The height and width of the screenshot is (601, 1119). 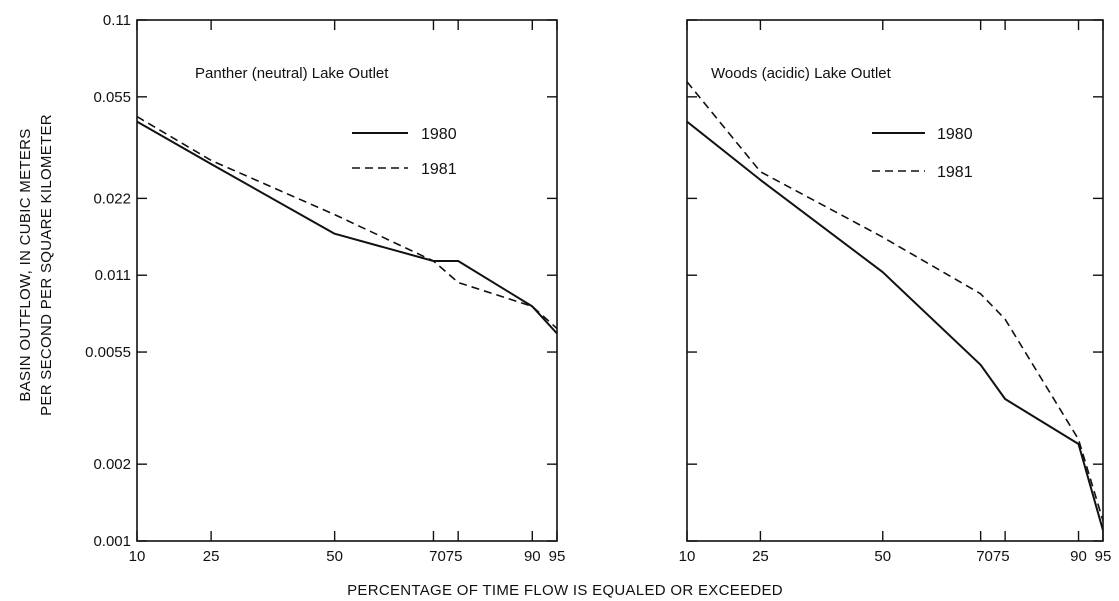 What do you see at coordinates (117, 20) in the screenshot?
I see `y-tick-label: 0.11` at bounding box center [117, 20].